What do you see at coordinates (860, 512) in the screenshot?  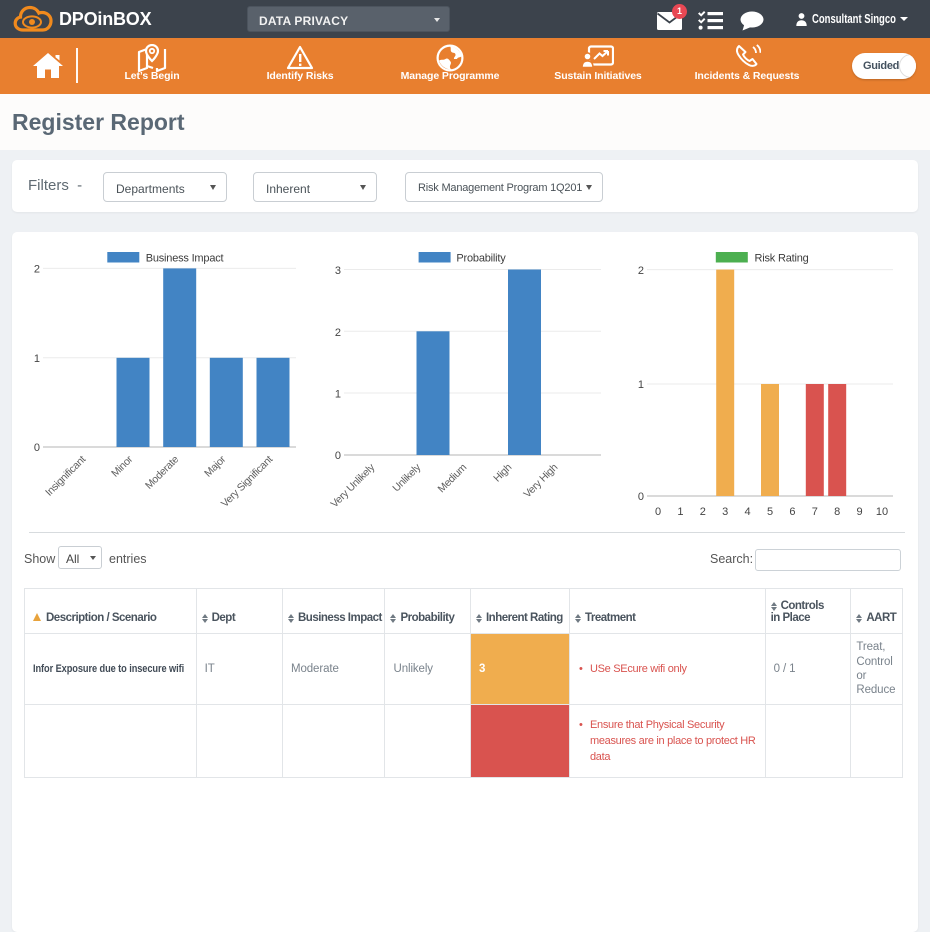 I see `svg-text: 9` at bounding box center [860, 512].